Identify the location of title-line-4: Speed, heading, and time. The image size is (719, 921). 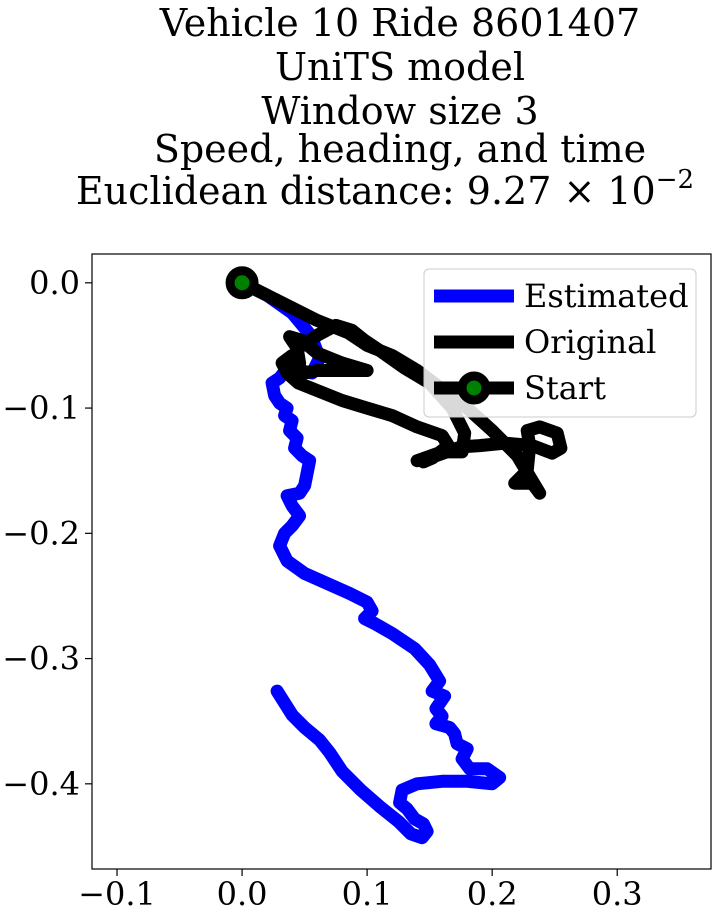
(400, 149).